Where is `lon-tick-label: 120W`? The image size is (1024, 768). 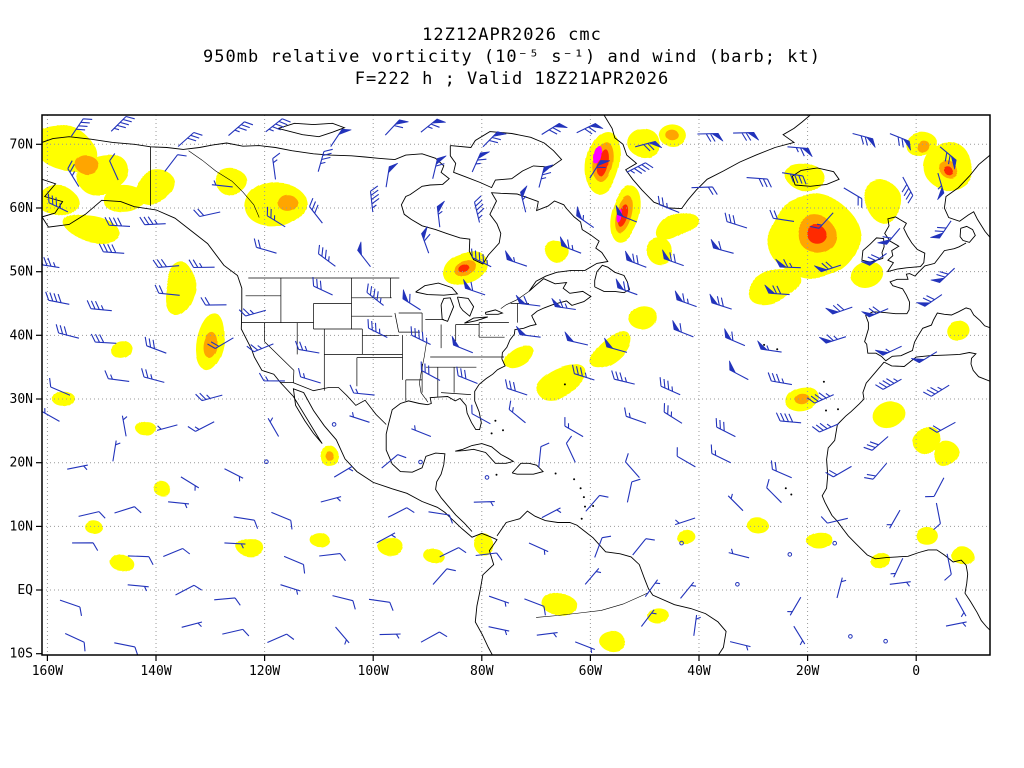
lon-tick-label: 120W is located at coordinates (264, 671).